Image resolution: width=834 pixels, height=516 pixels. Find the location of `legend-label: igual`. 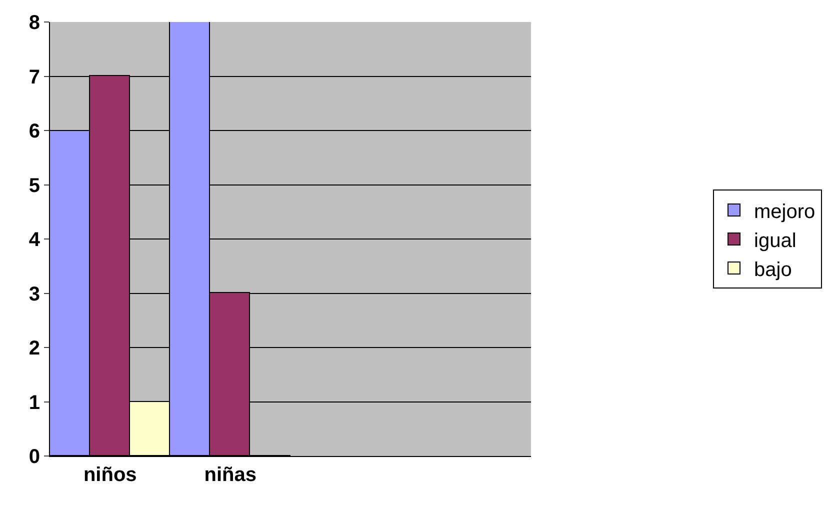

legend-label: igual is located at coordinates (775, 241).